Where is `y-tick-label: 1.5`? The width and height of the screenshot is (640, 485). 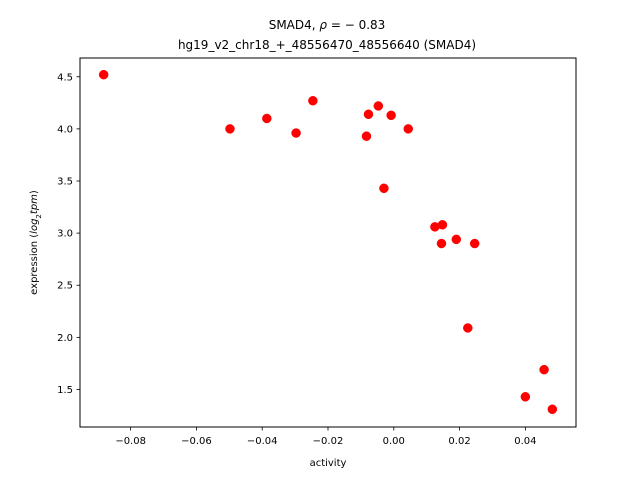 y-tick-label: 1.5 is located at coordinates (65, 390).